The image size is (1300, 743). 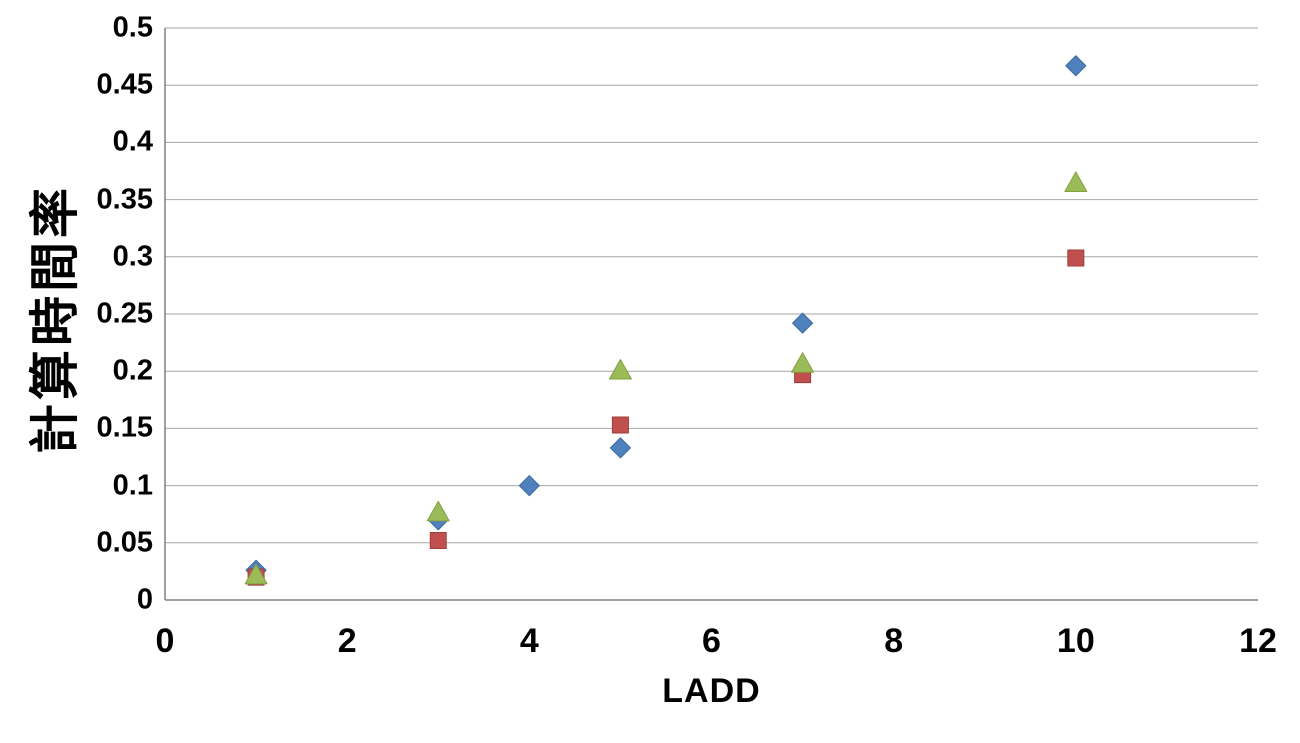 I want to click on x-tick-label: 10, so click(x=1075, y=641).